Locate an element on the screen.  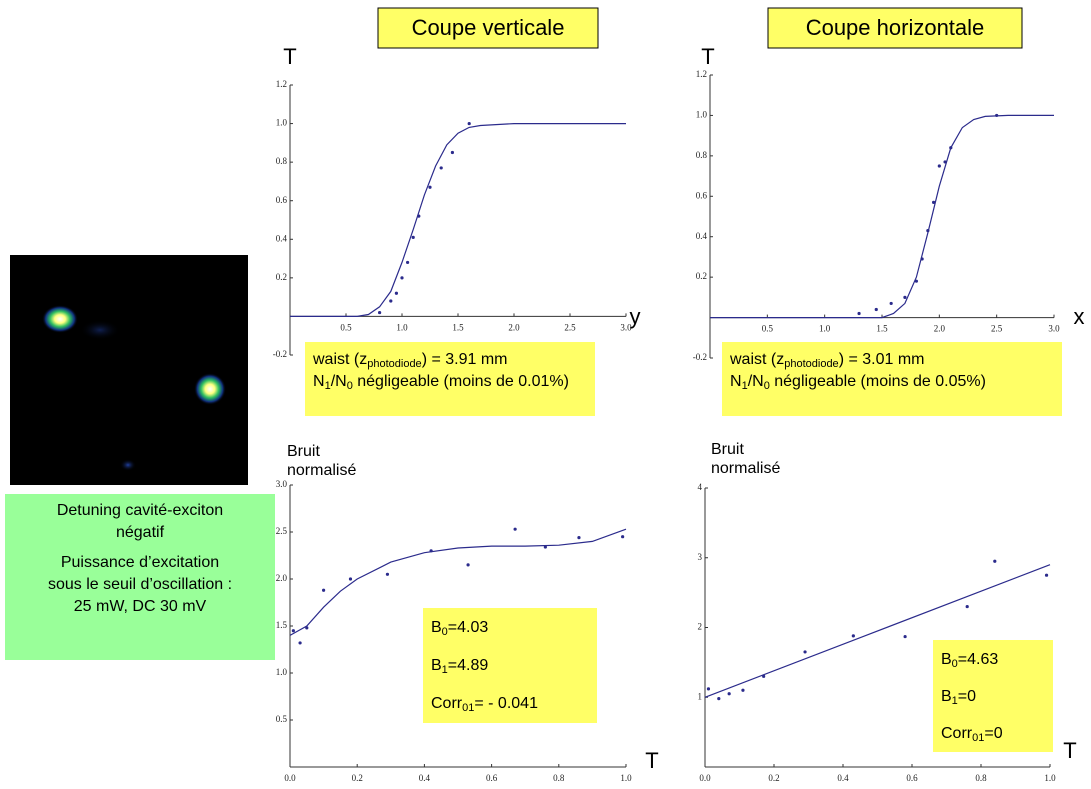
x-axis-label: y is located at coordinates (635, 316).